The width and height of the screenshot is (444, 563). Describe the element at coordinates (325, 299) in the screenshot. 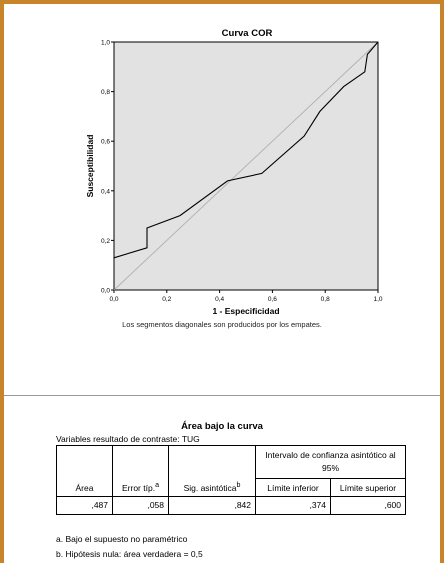

I see `x-tick-label: 0,8` at that location.